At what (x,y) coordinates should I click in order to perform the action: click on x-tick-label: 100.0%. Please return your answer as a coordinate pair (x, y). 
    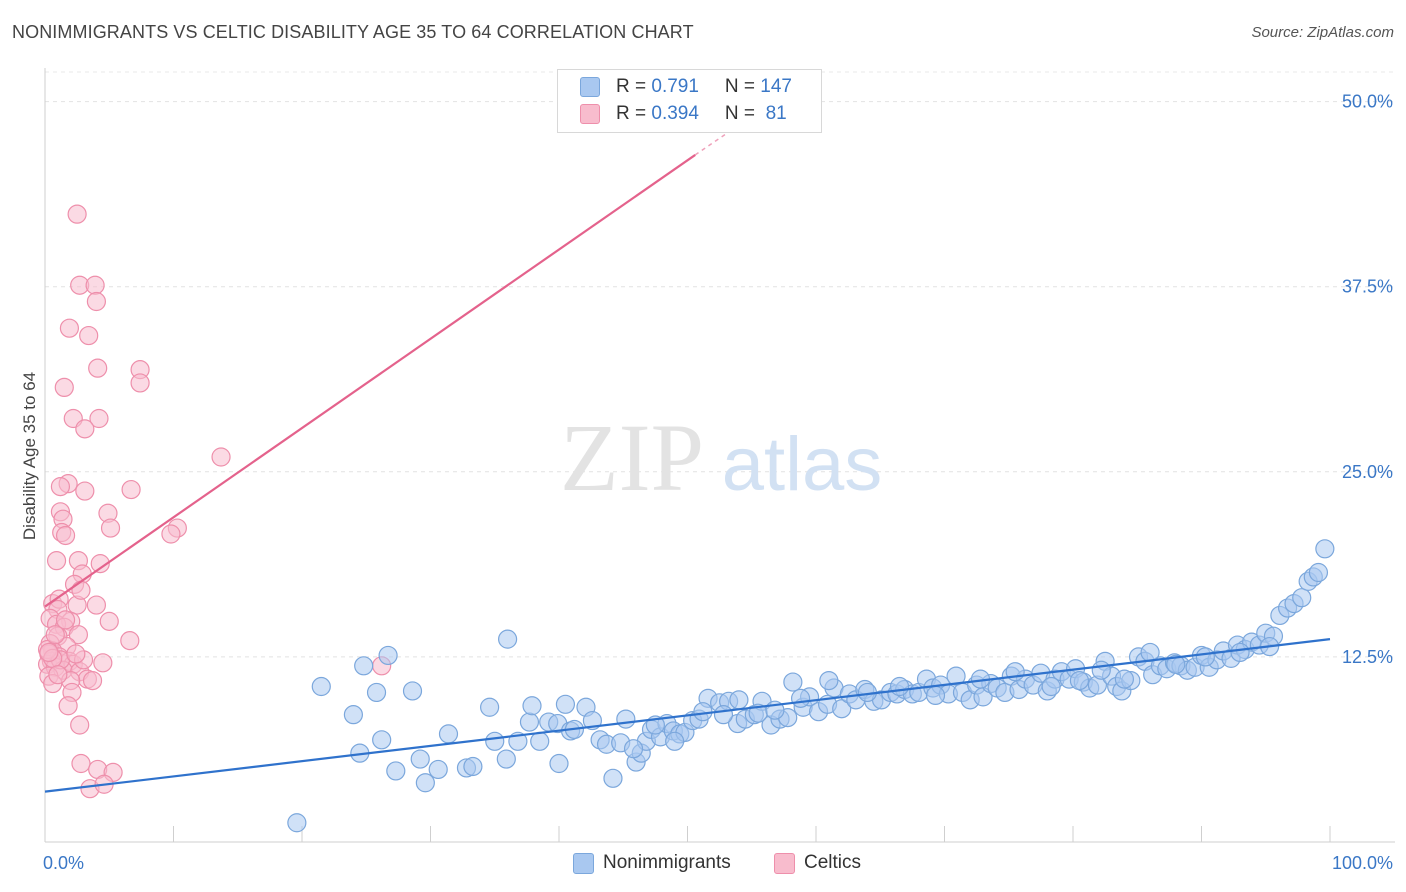
    Looking at the image, I should click on (1362, 863).